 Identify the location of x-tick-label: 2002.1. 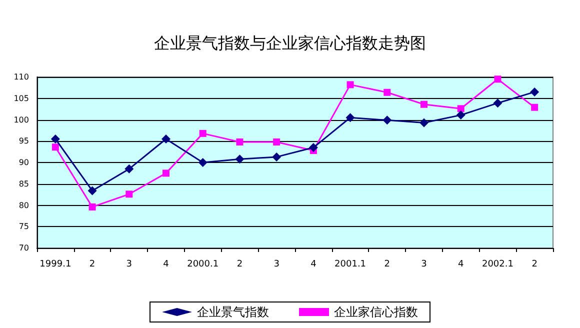
(498, 265).